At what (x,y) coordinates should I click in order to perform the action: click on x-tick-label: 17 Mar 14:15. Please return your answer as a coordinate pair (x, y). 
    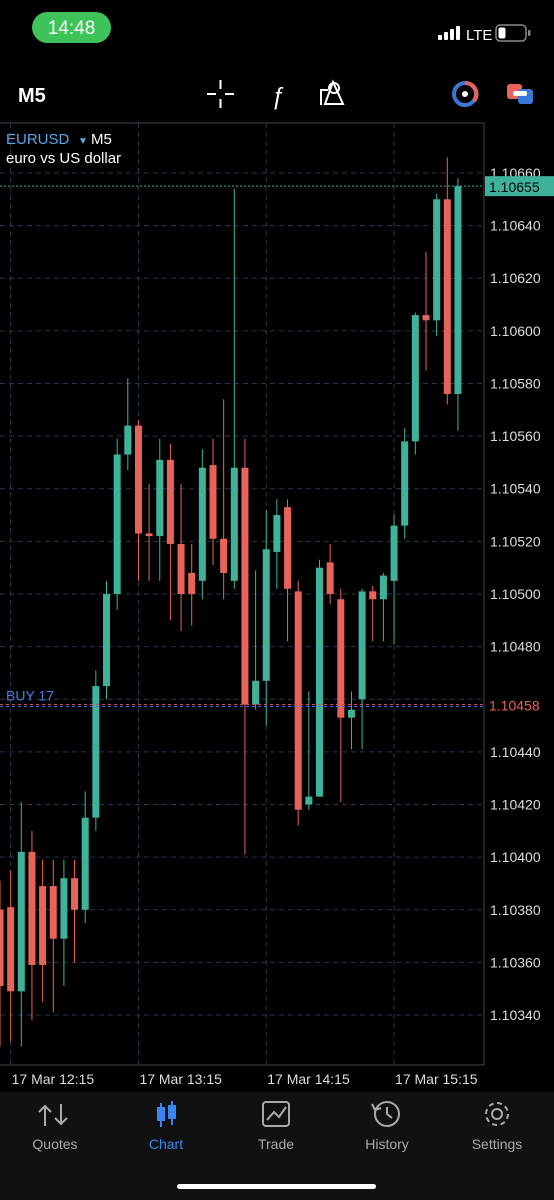
    Looking at the image, I should click on (308, 1079).